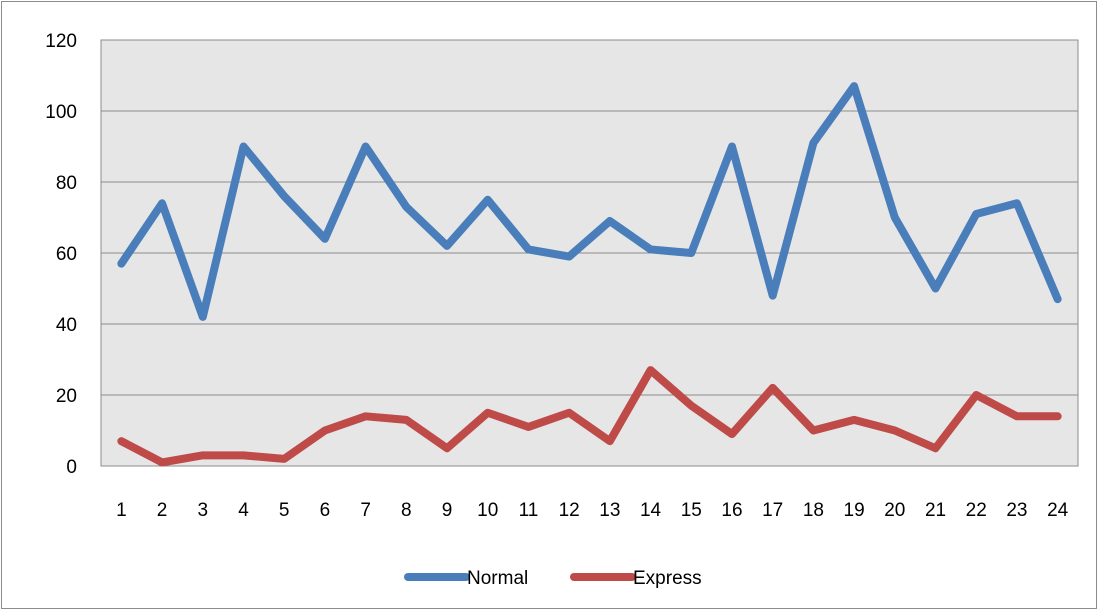 This screenshot has width=1100, height=612. I want to click on y-axis-tick-labels: 0 20 40 60 80 100 120, so click(61, 254).